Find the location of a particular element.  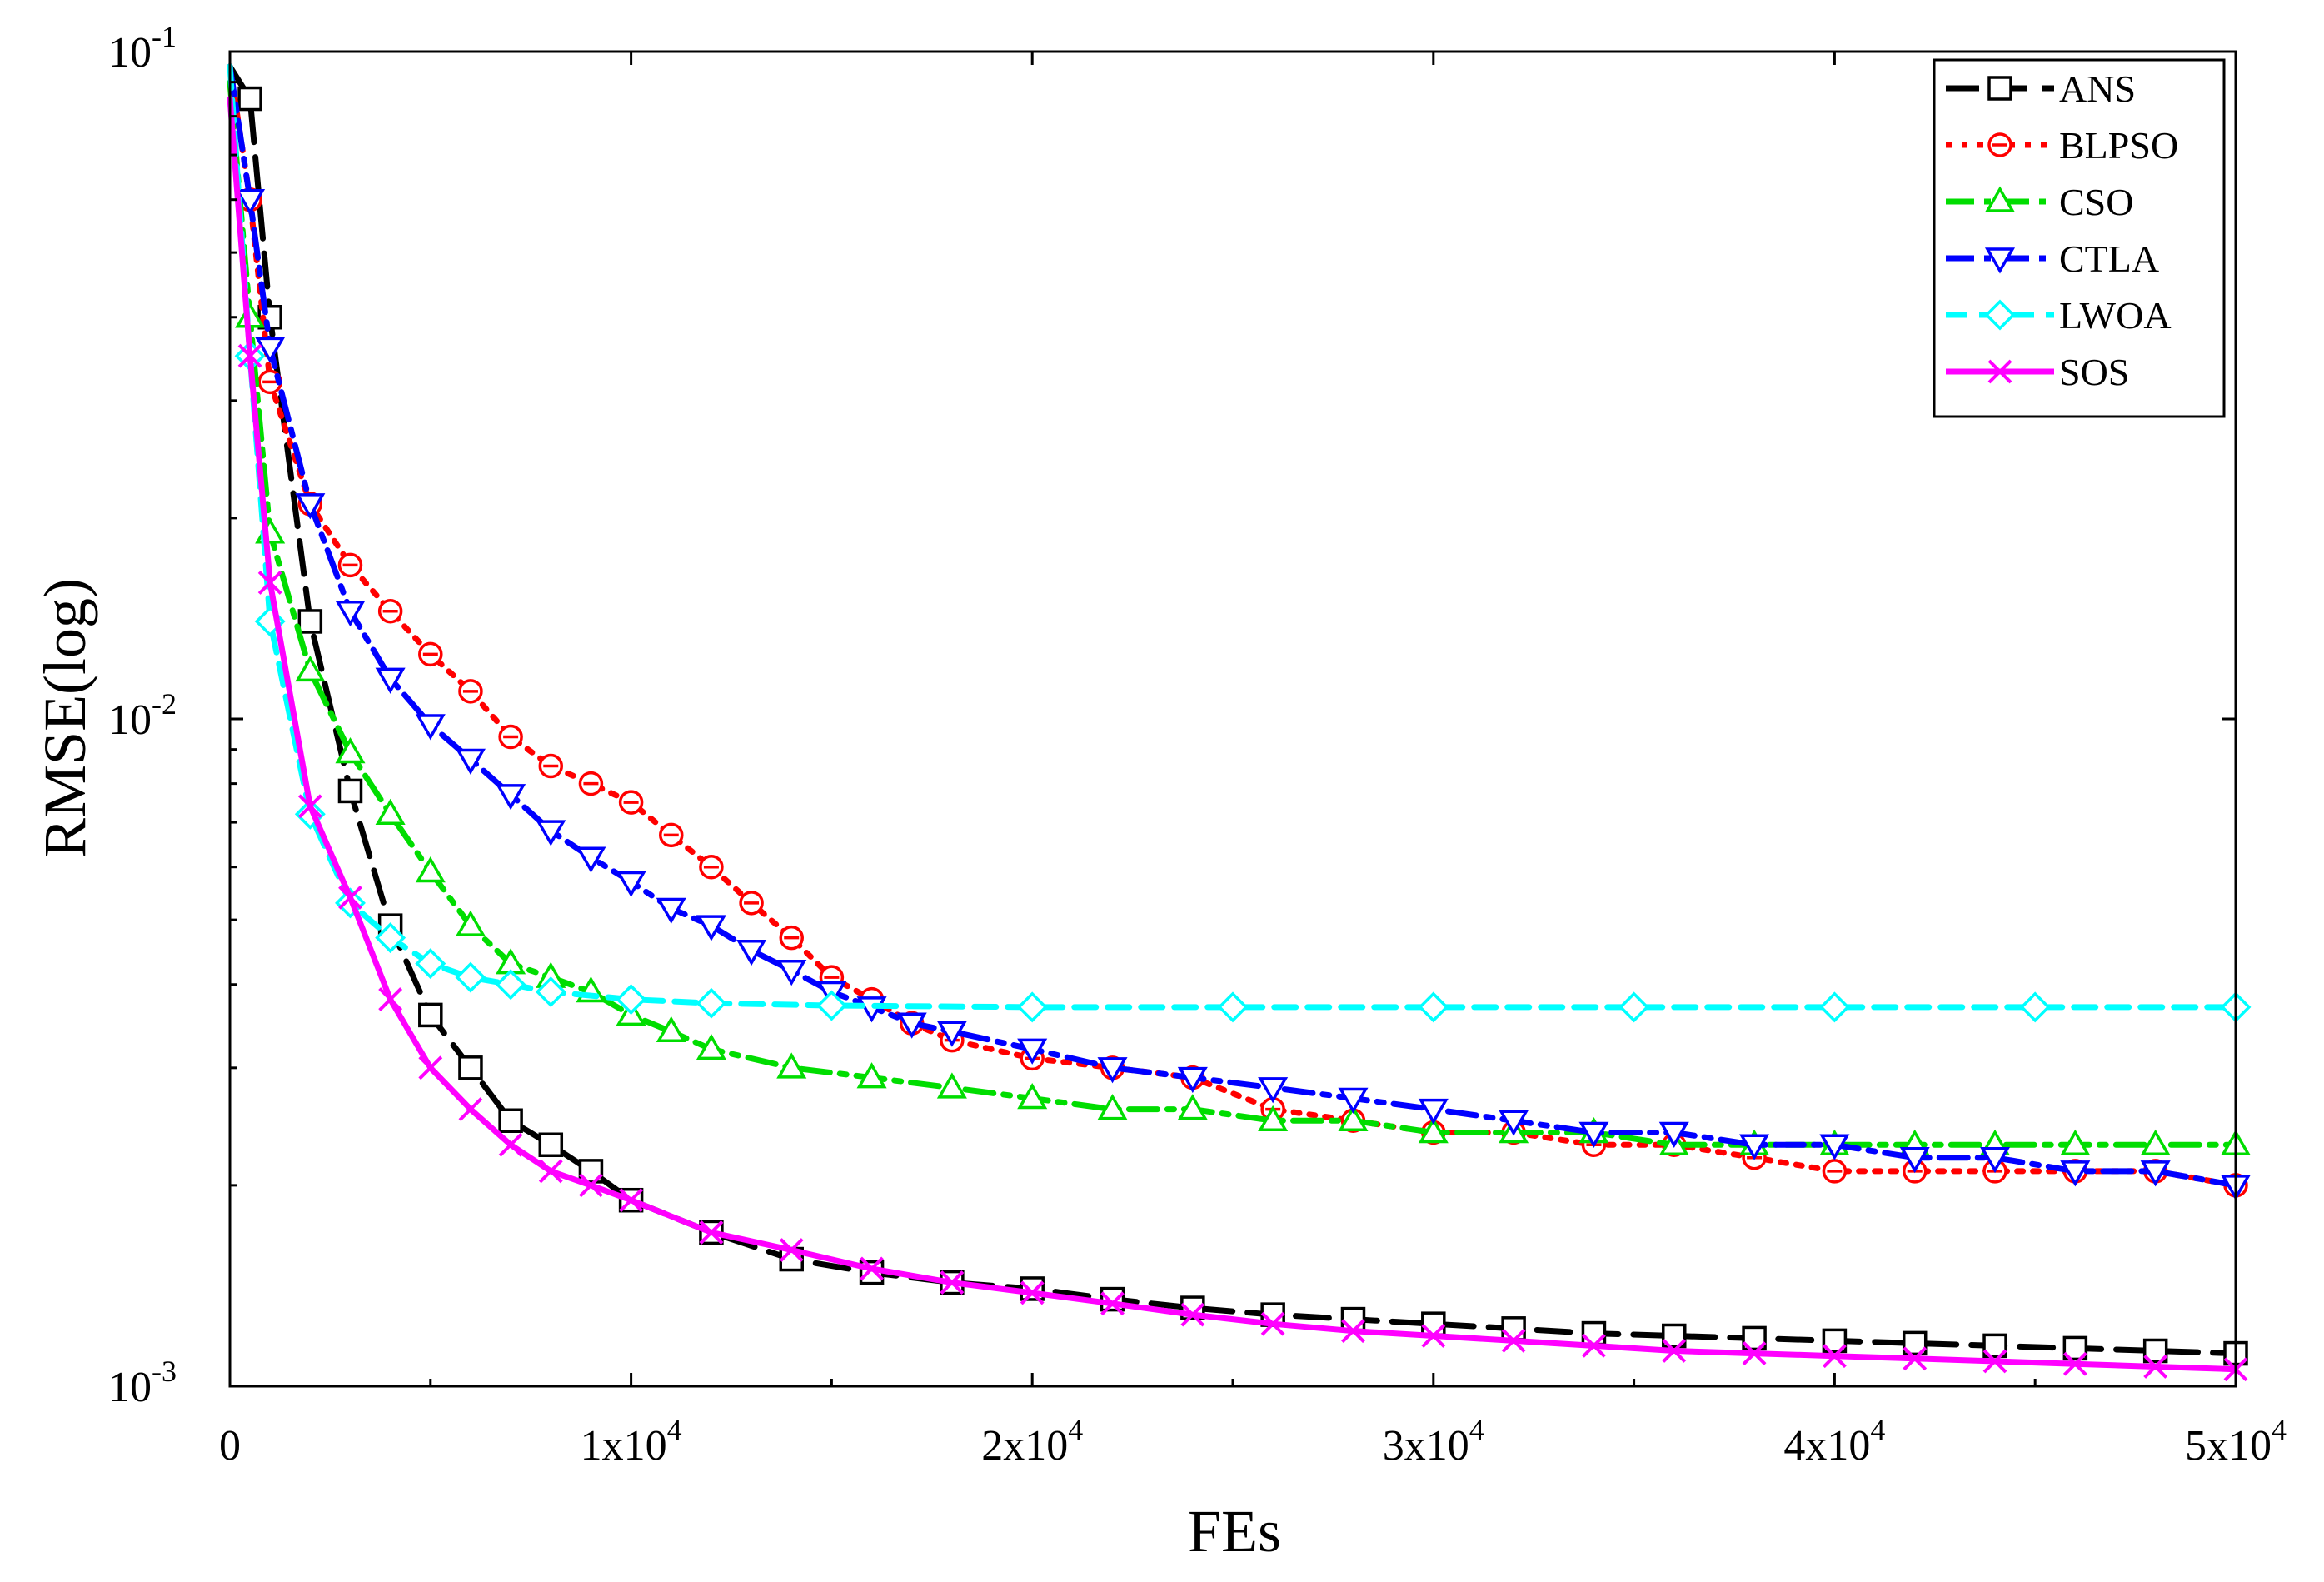

y-tick-label: 10⁻² is located at coordinates (142, 715).